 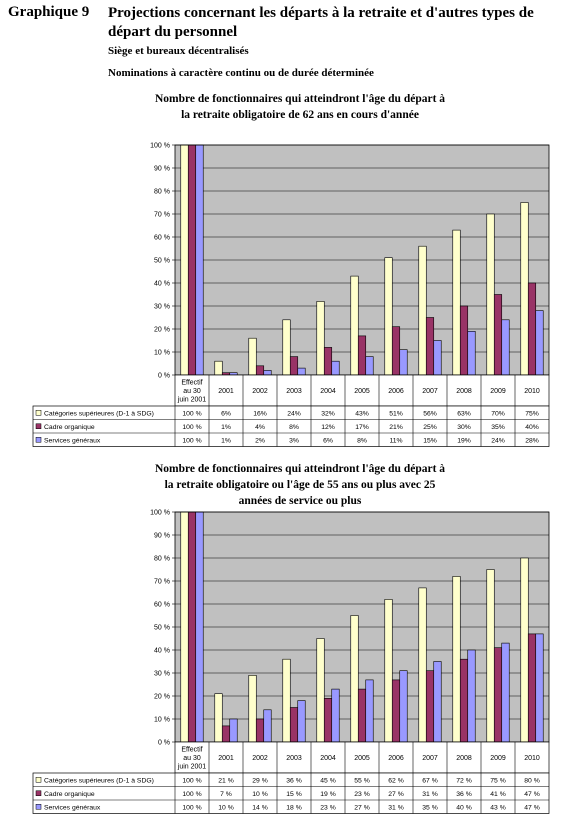 What do you see at coordinates (362, 391) in the screenshot?
I see `chart-1-category-label: 2005` at bounding box center [362, 391].